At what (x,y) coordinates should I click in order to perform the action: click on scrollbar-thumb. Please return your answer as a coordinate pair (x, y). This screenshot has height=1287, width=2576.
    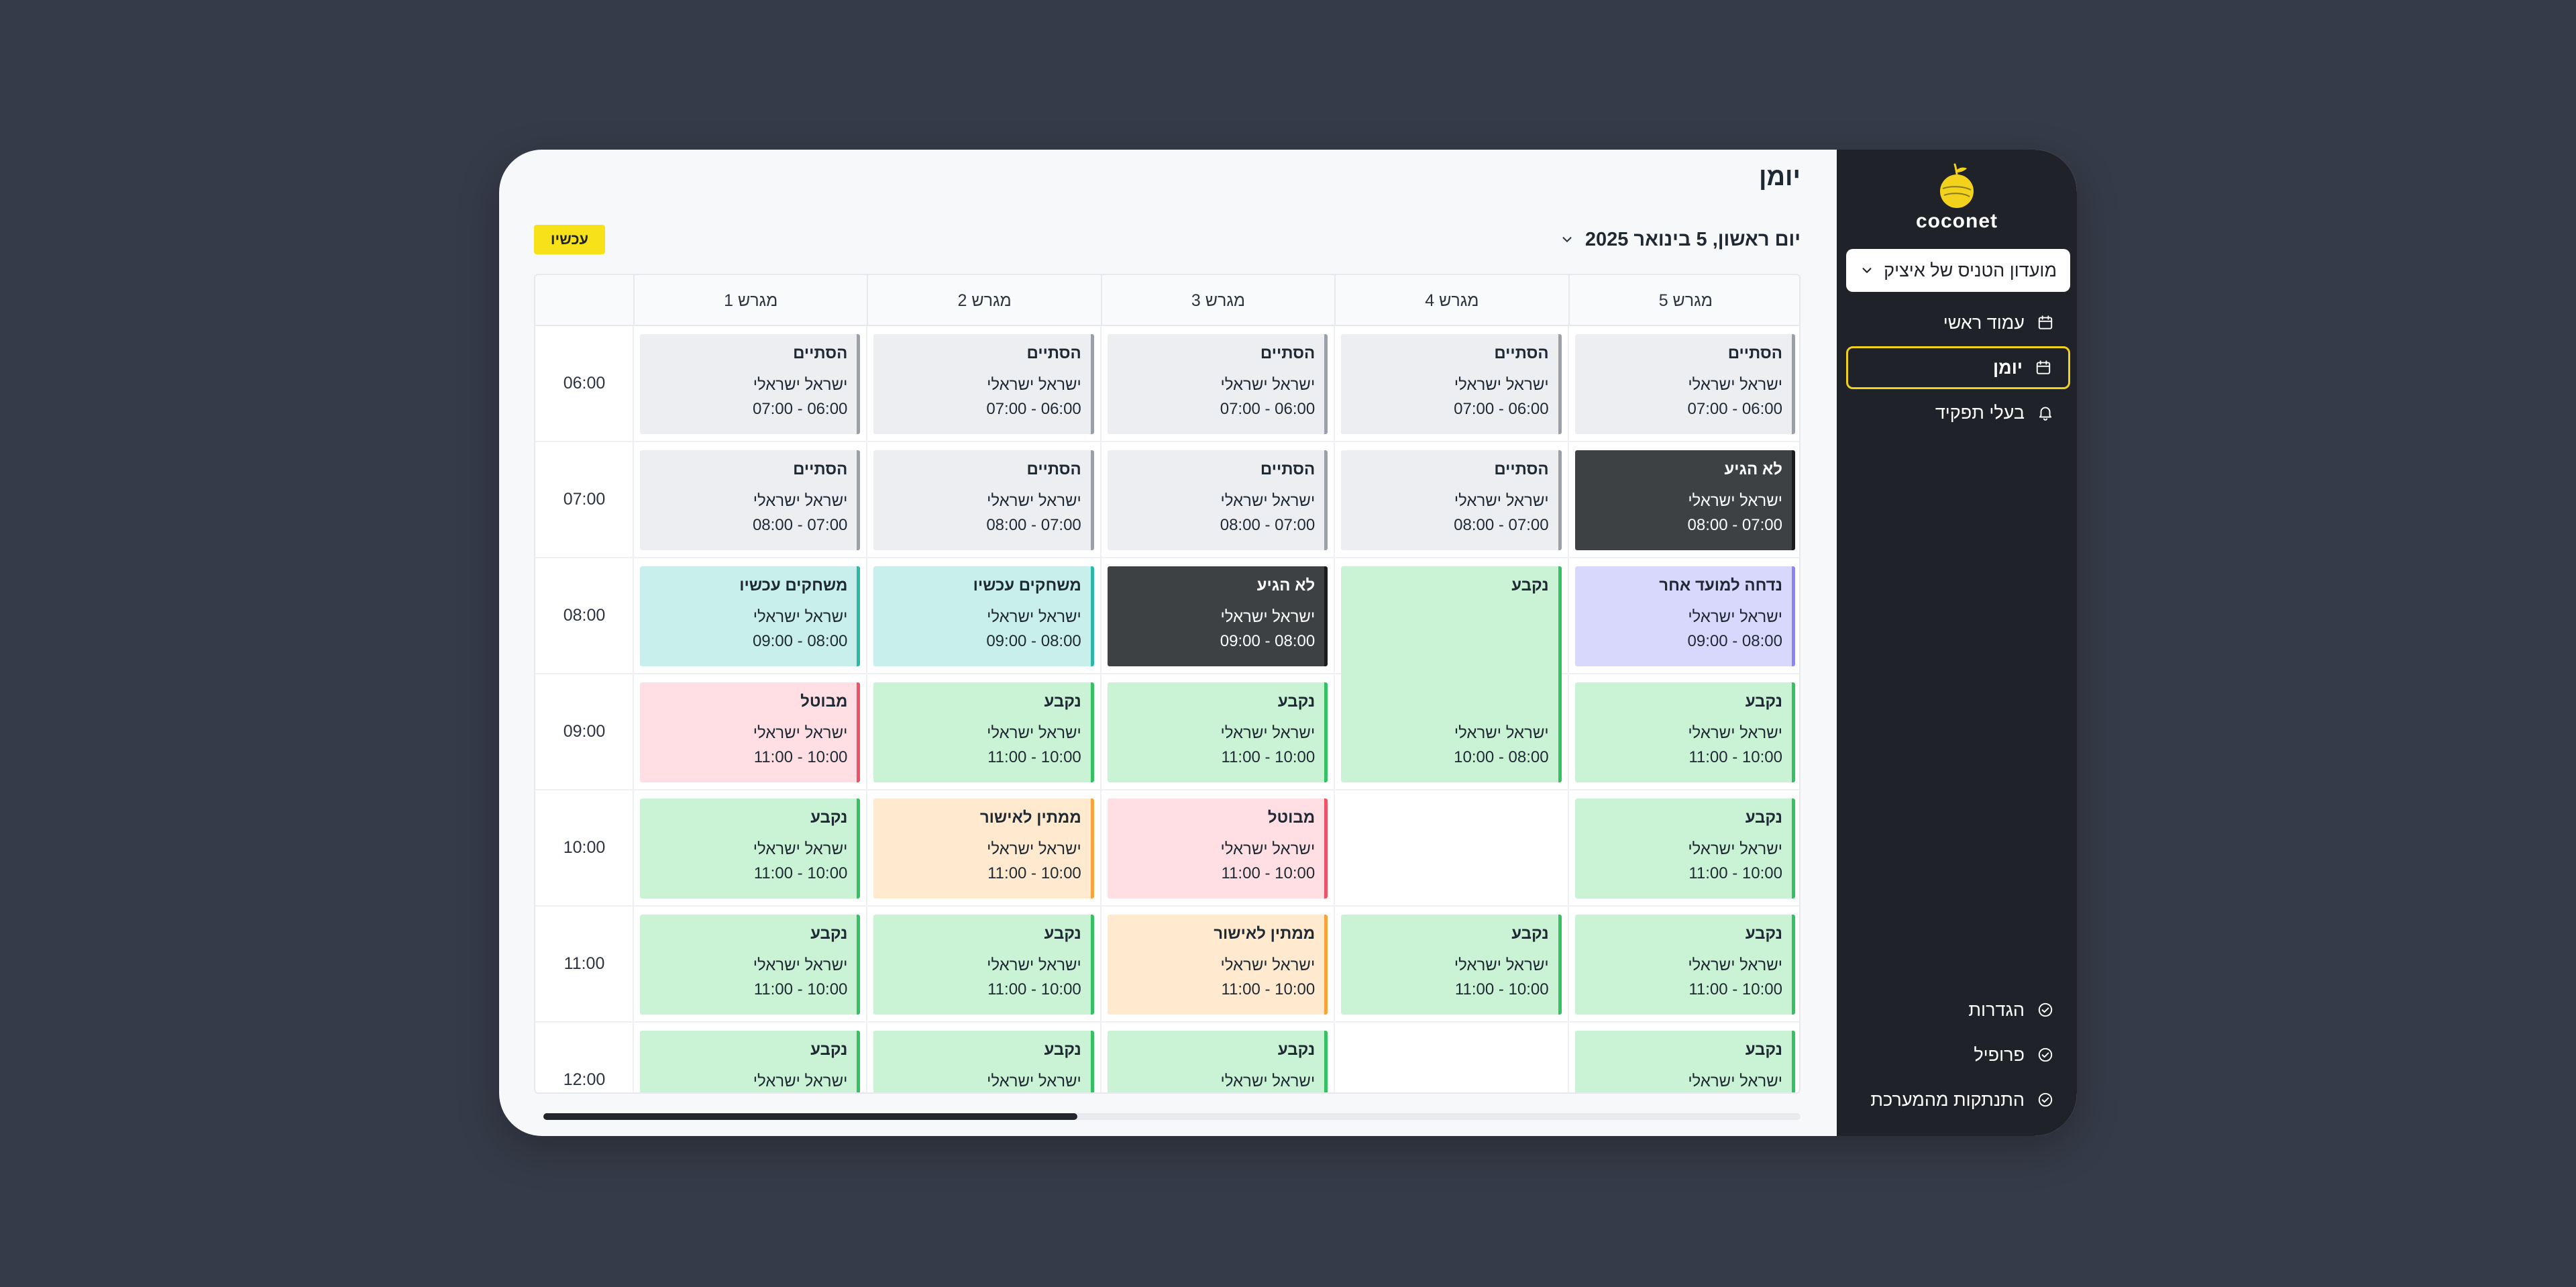
    Looking at the image, I should click on (810, 1116).